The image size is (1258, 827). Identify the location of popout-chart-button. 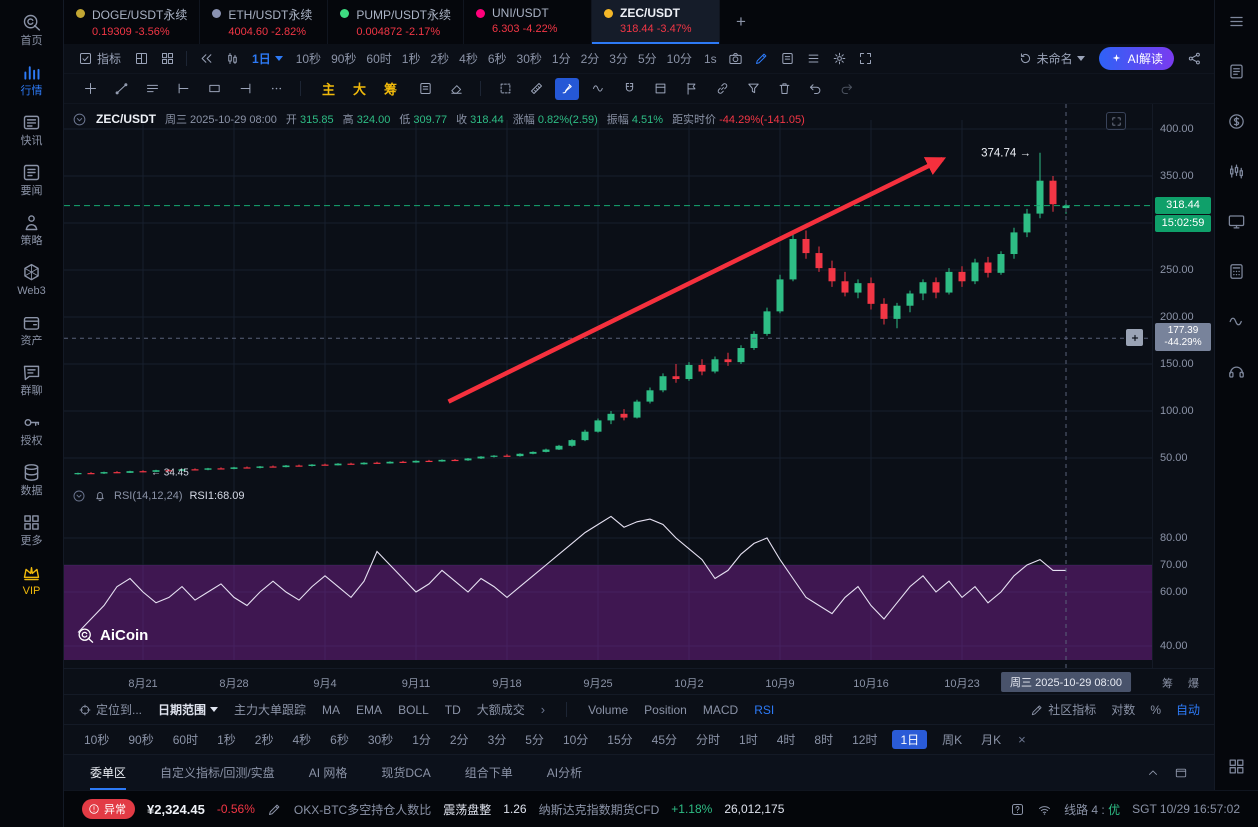
(1116, 121).